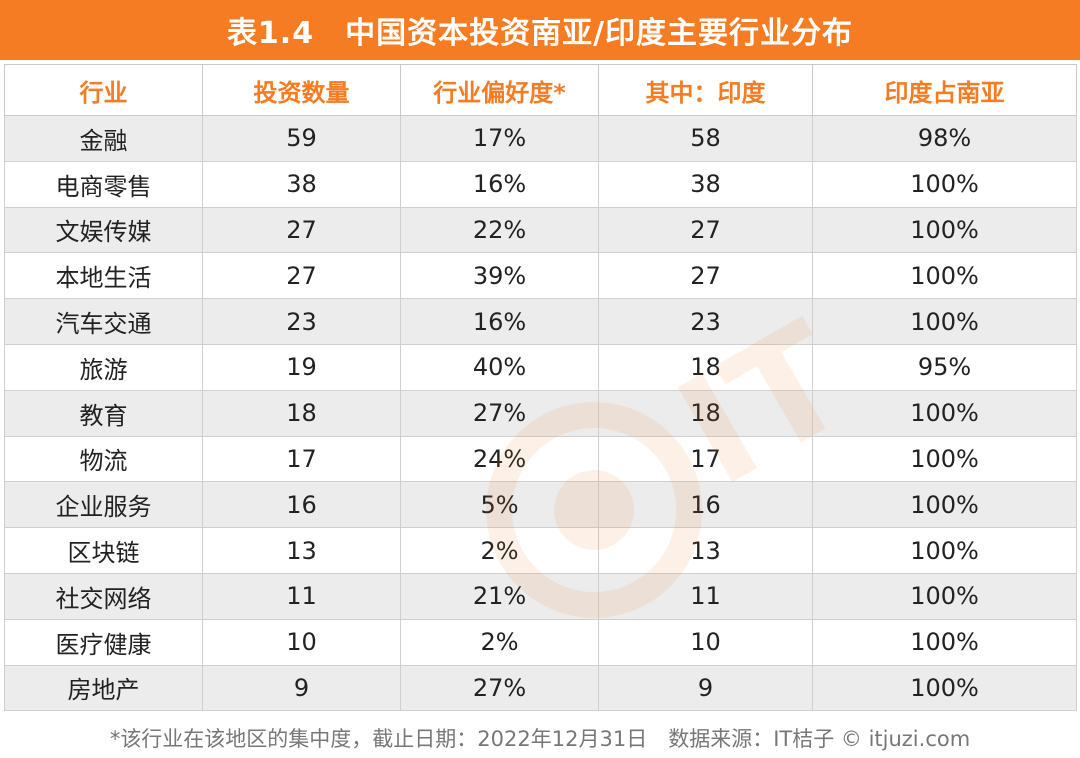 Image resolution: width=1080 pixels, height=758 pixels. I want to click on table-row: 旅游 19 40% 18 95%, so click(540, 367).